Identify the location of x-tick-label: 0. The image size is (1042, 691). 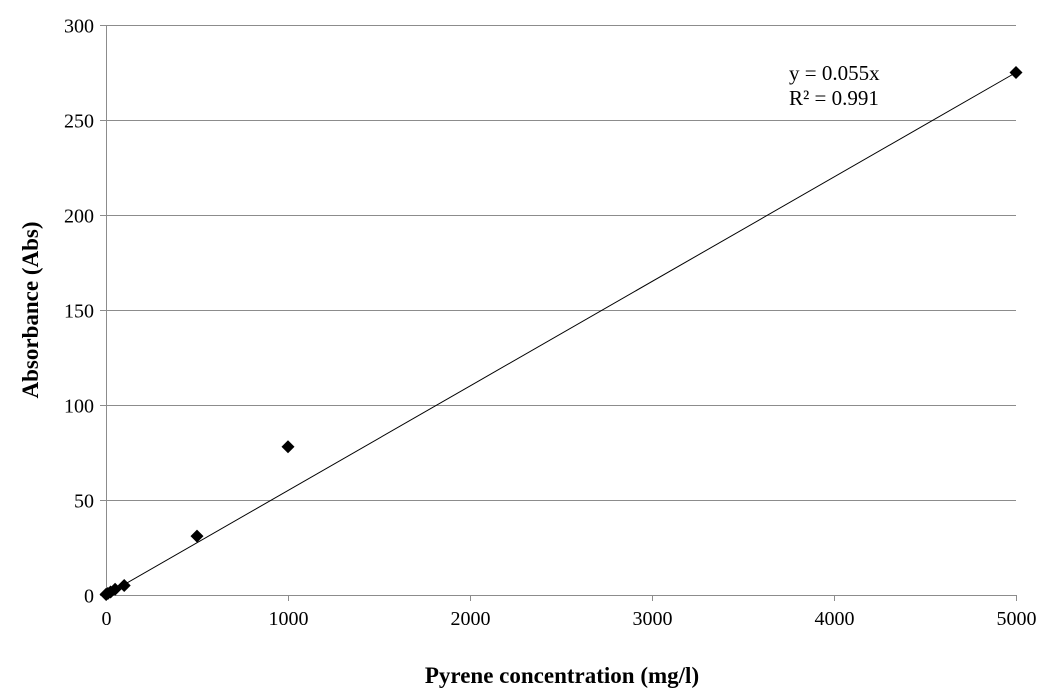
(107, 619).